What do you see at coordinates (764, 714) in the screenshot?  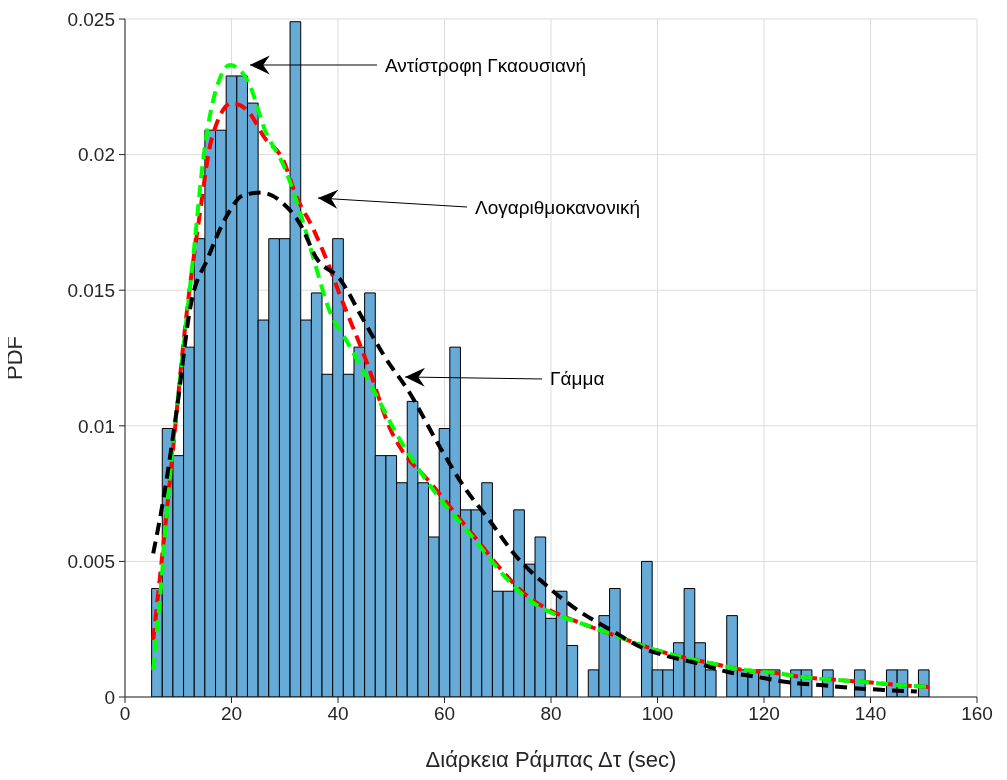 I see `x-tick-label: 120` at bounding box center [764, 714].